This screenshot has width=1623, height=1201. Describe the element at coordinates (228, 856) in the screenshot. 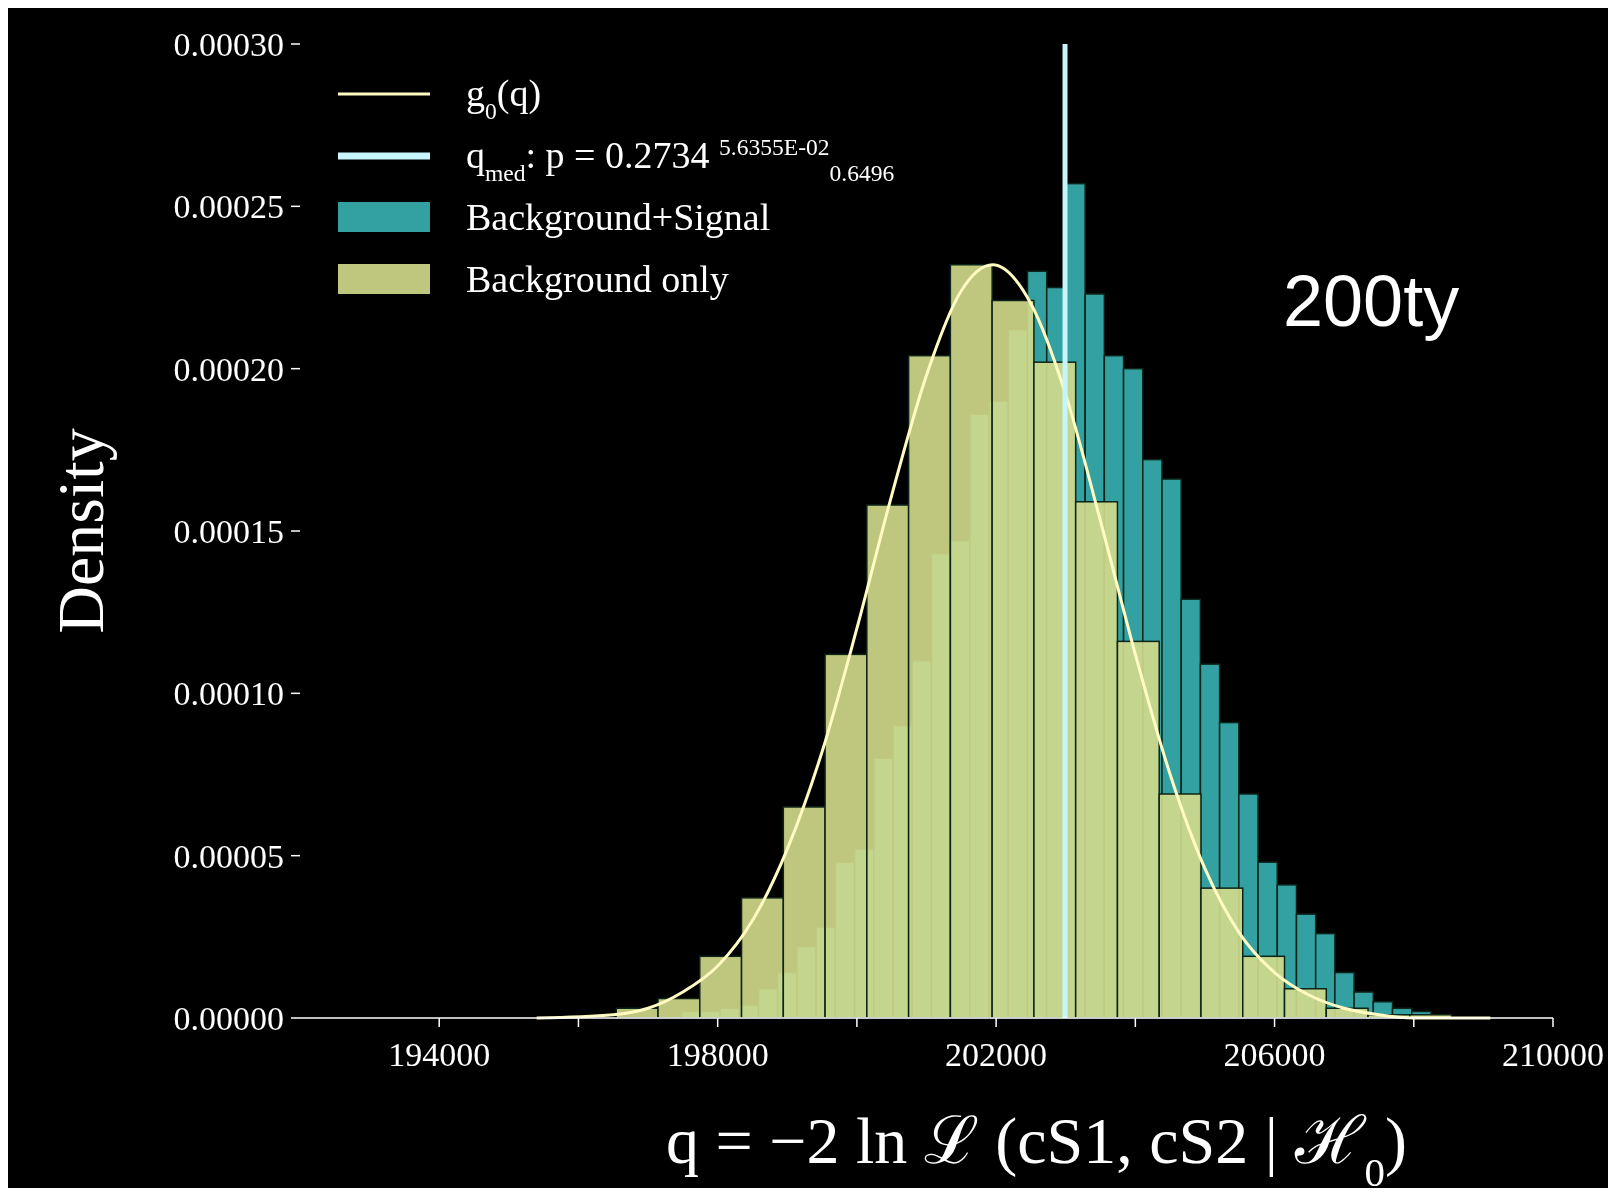

I see `y-tick-label: 0.00005` at that location.